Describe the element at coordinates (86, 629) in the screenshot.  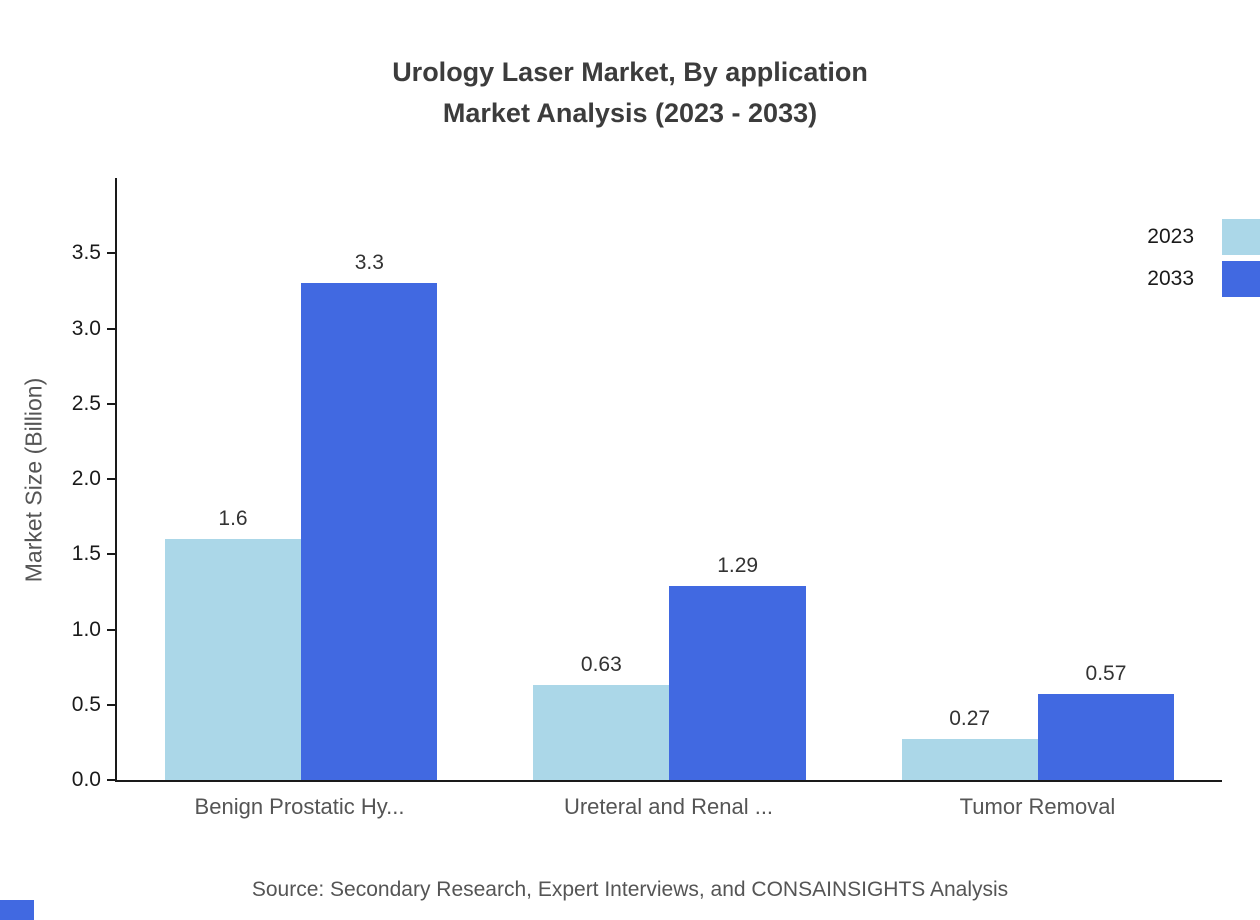
I see `y-tick-label: 1.0` at that location.